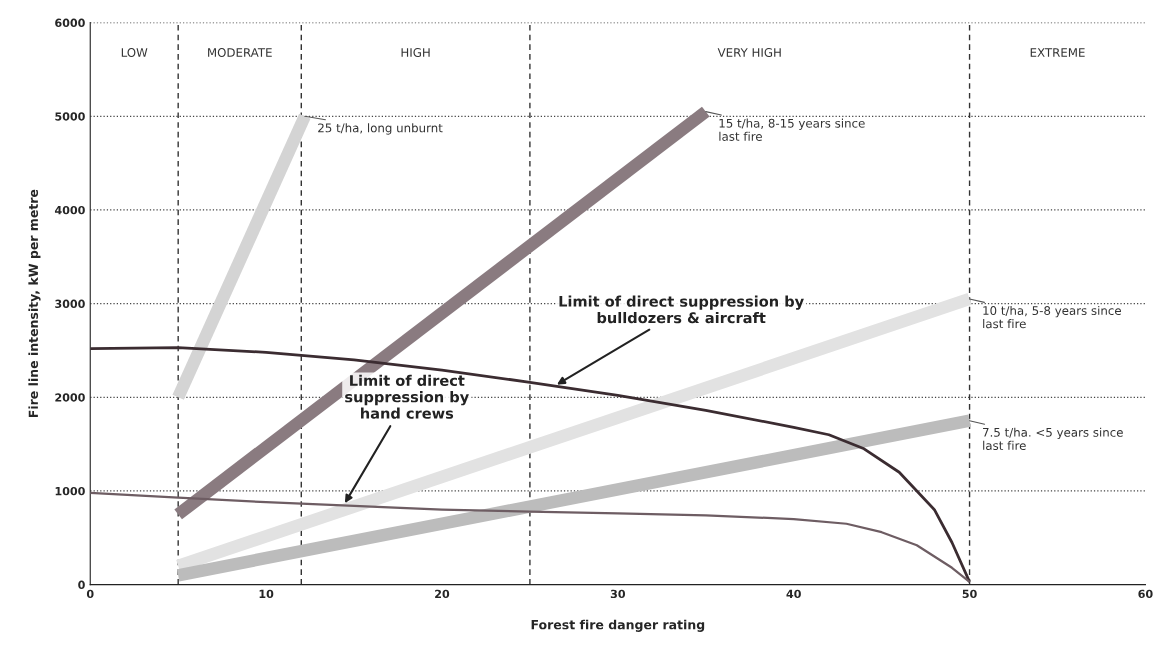 The width and height of the screenshot is (1157, 646). Describe the element at coordinates (34, 303) in the screenshot. I see `y-axis-title: Fire line intensity, kW per metre` at that location.